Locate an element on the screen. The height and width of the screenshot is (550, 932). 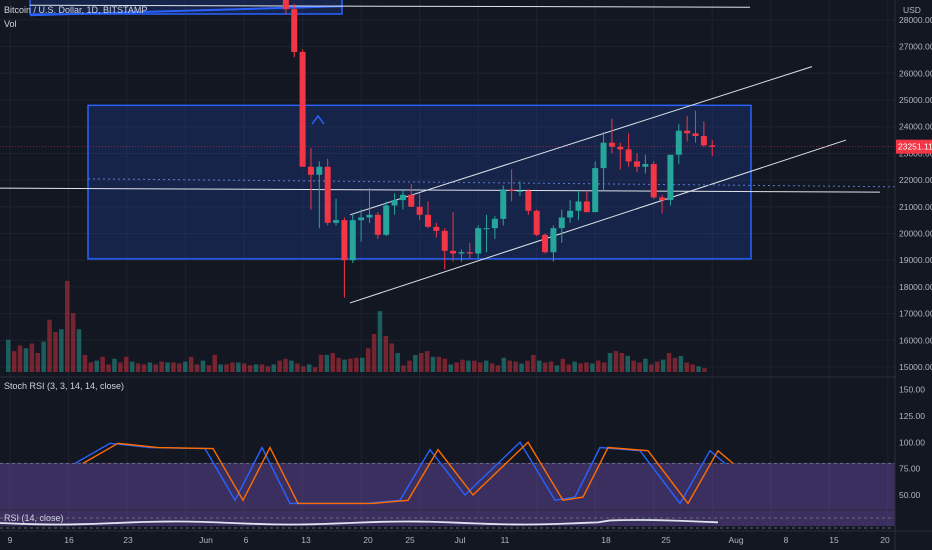
time-tick-label: 25 is located at coordinates (666, 540).